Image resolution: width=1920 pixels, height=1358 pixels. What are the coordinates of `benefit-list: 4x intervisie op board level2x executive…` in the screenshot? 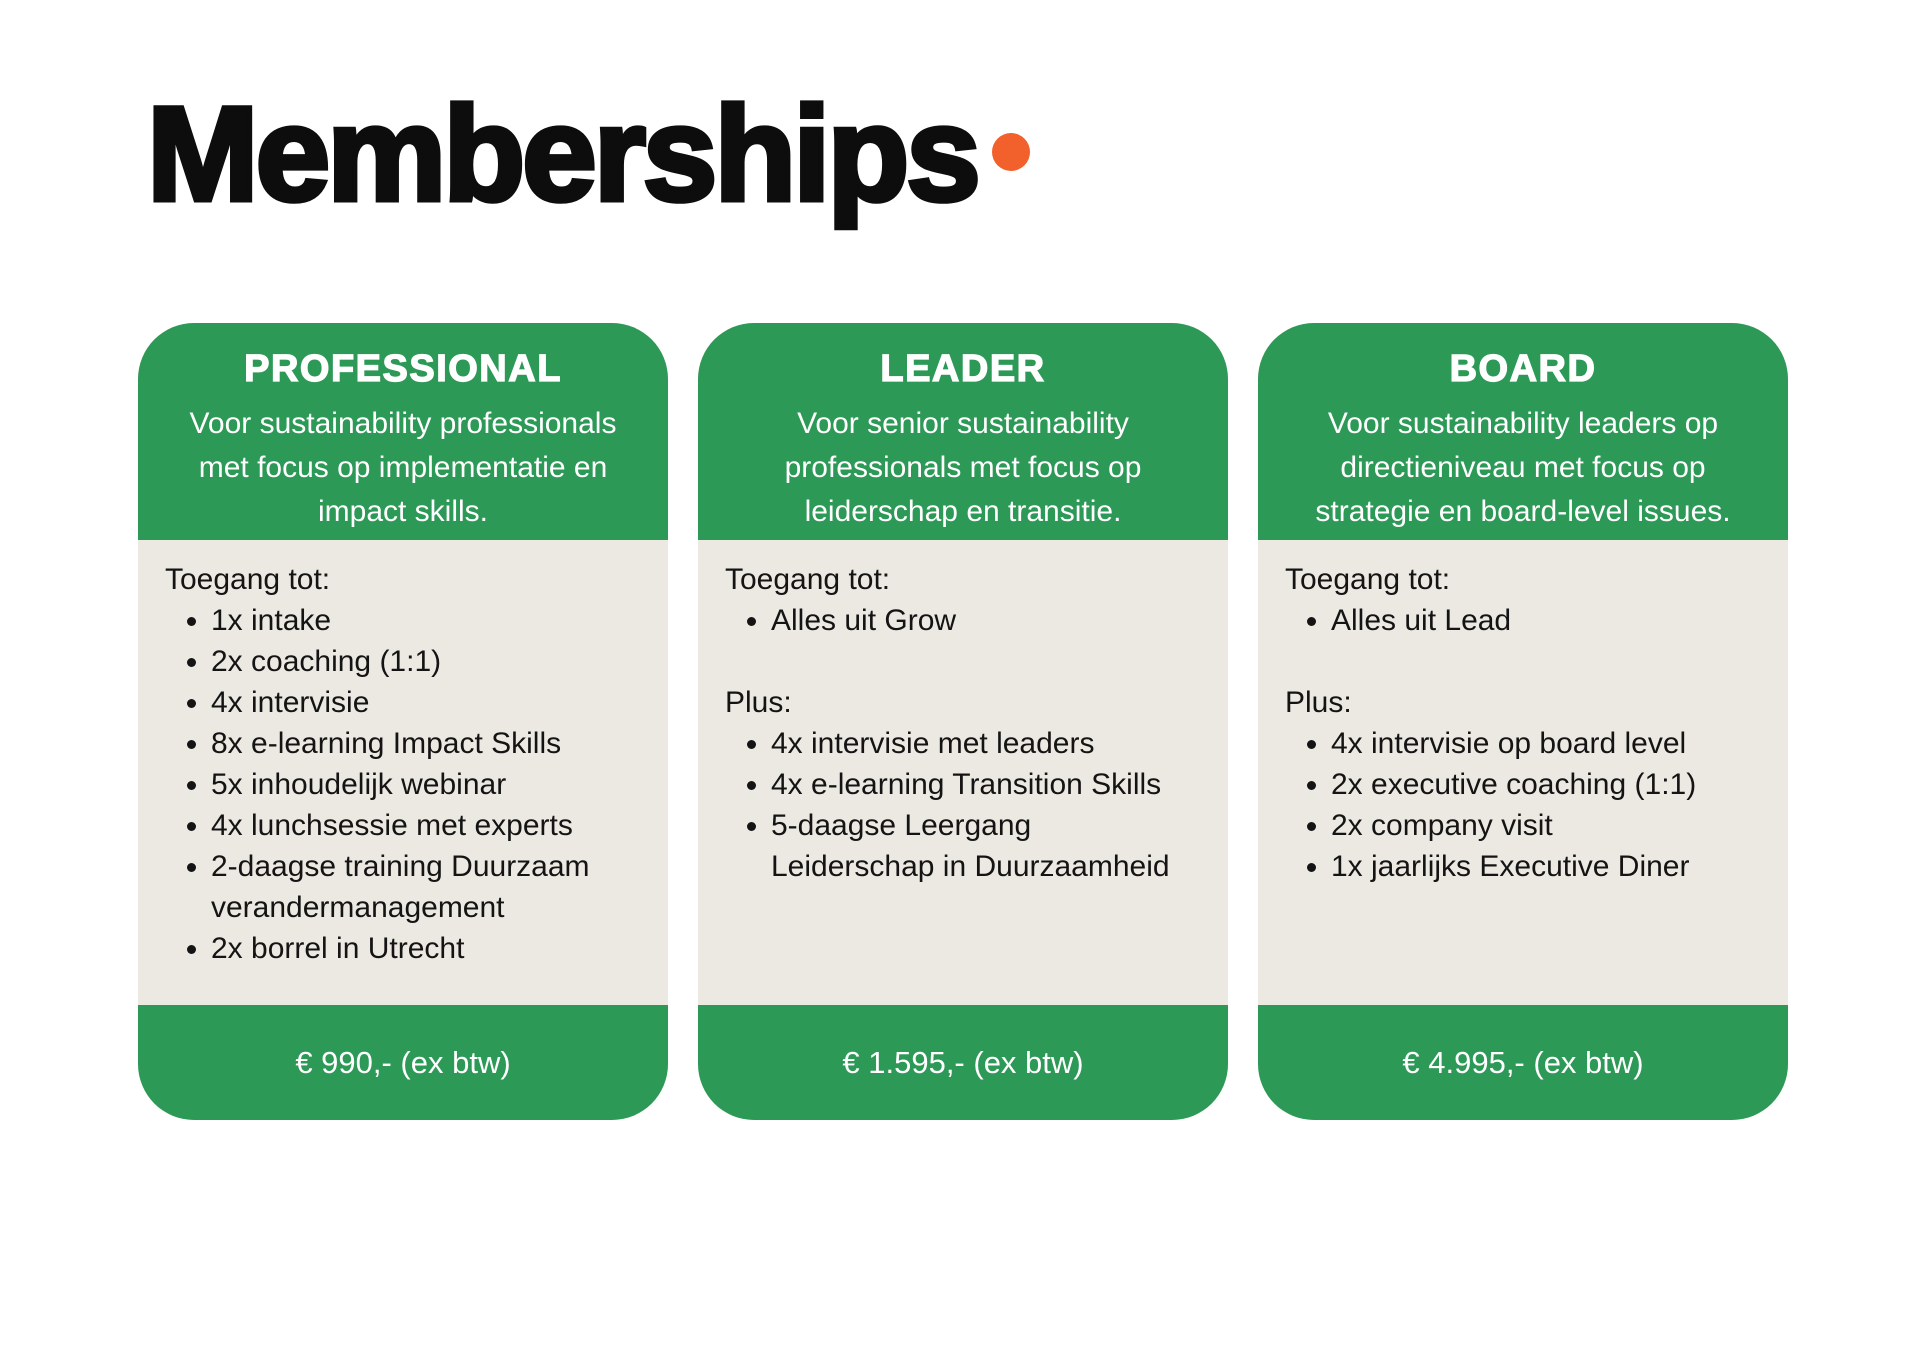 It's located at (1527, 805).